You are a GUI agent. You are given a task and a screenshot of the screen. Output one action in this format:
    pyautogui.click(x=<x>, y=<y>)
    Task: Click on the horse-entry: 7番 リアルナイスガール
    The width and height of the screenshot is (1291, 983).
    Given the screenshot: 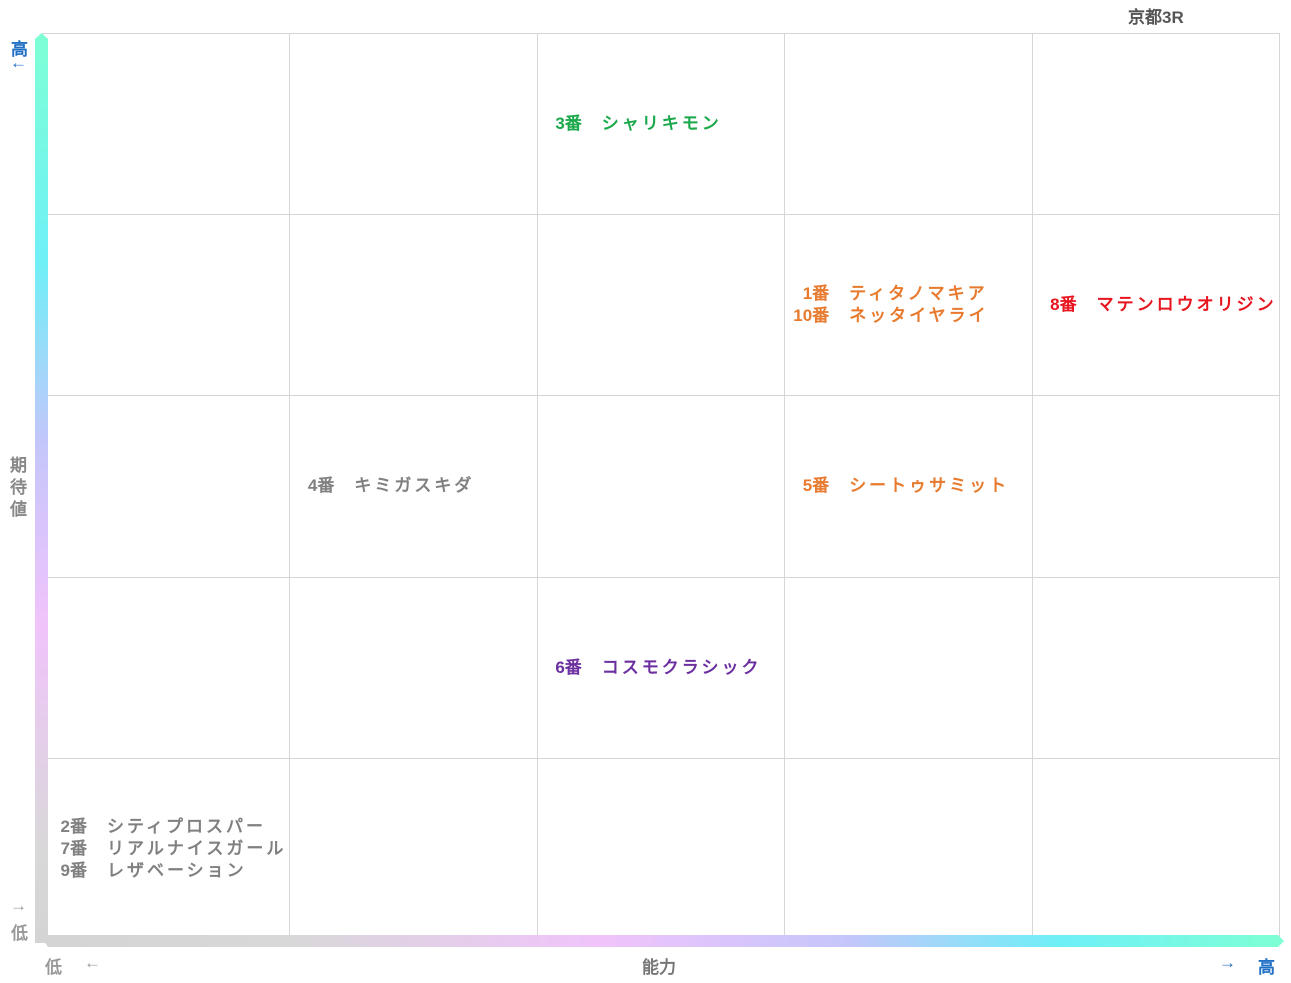 What is the action you would take?
    pyautogui.click(x=170, y=849)
    